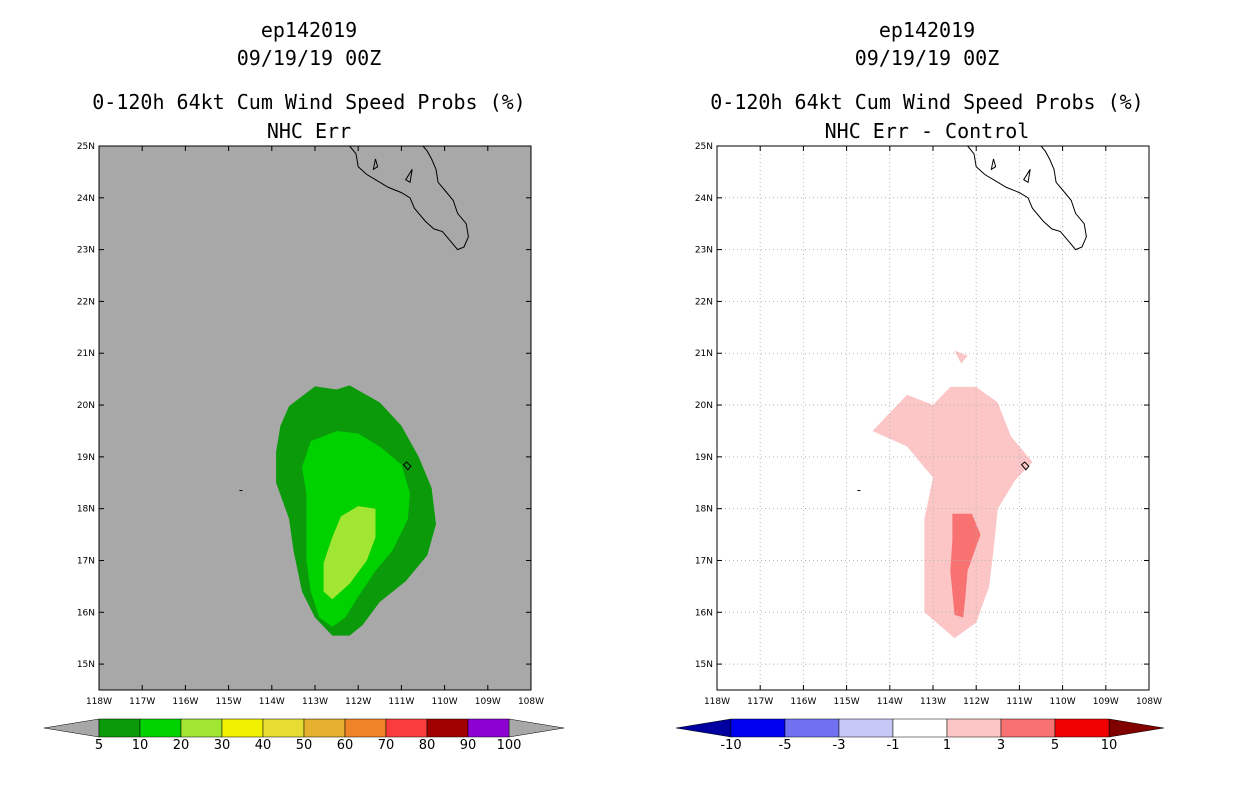 Image resolution: width=1236 pixels, height=800 pixels. What do you see at coordinates (1001, 745) in the screenshot?
I see `colorbar-label: 3` at bounding box center [1001, 745].